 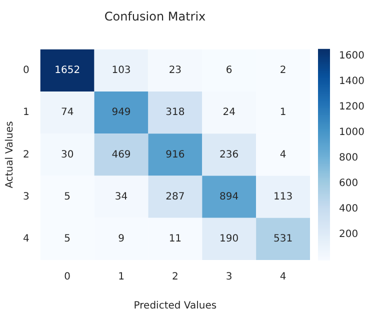 I want to click on y-tick-label: 4, so click(x=26, y=239).